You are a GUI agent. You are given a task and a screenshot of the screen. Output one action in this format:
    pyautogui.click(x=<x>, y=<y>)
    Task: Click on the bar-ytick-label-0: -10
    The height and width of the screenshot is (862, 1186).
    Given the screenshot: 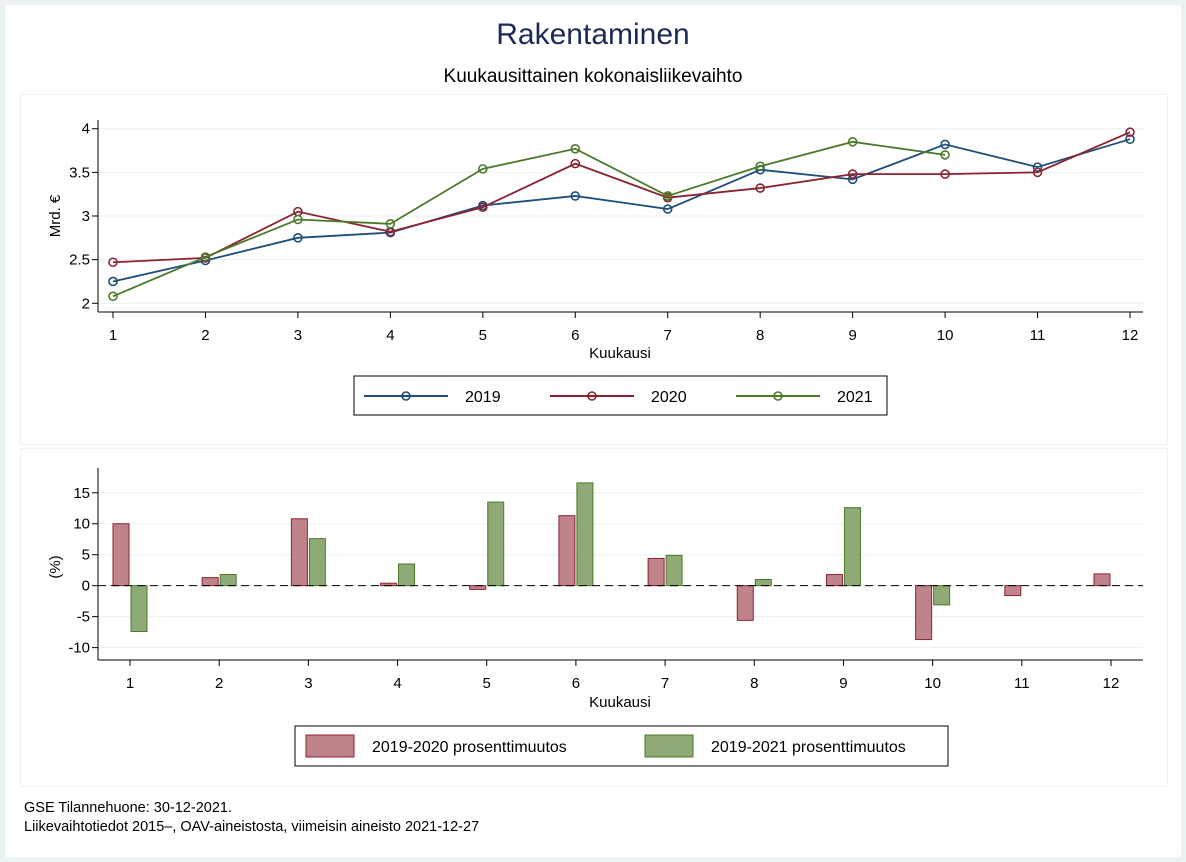 What is the action you would take?
    pyautogui.click(x=79, y=648)
    